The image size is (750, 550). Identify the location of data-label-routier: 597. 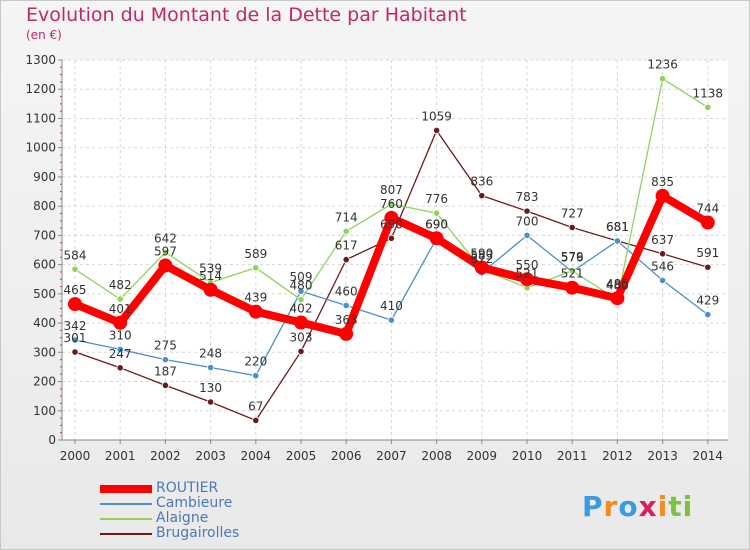
(165, 251).